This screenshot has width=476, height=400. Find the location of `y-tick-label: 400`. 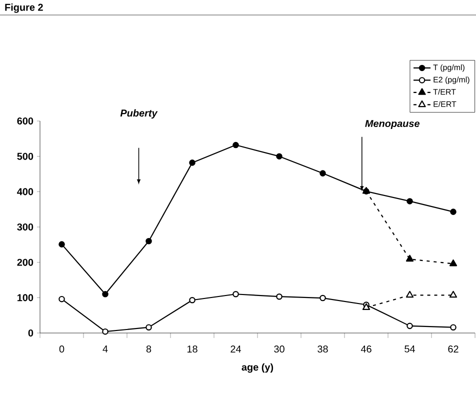

y-tick-label: 400 is located at coordinates (25, 192).